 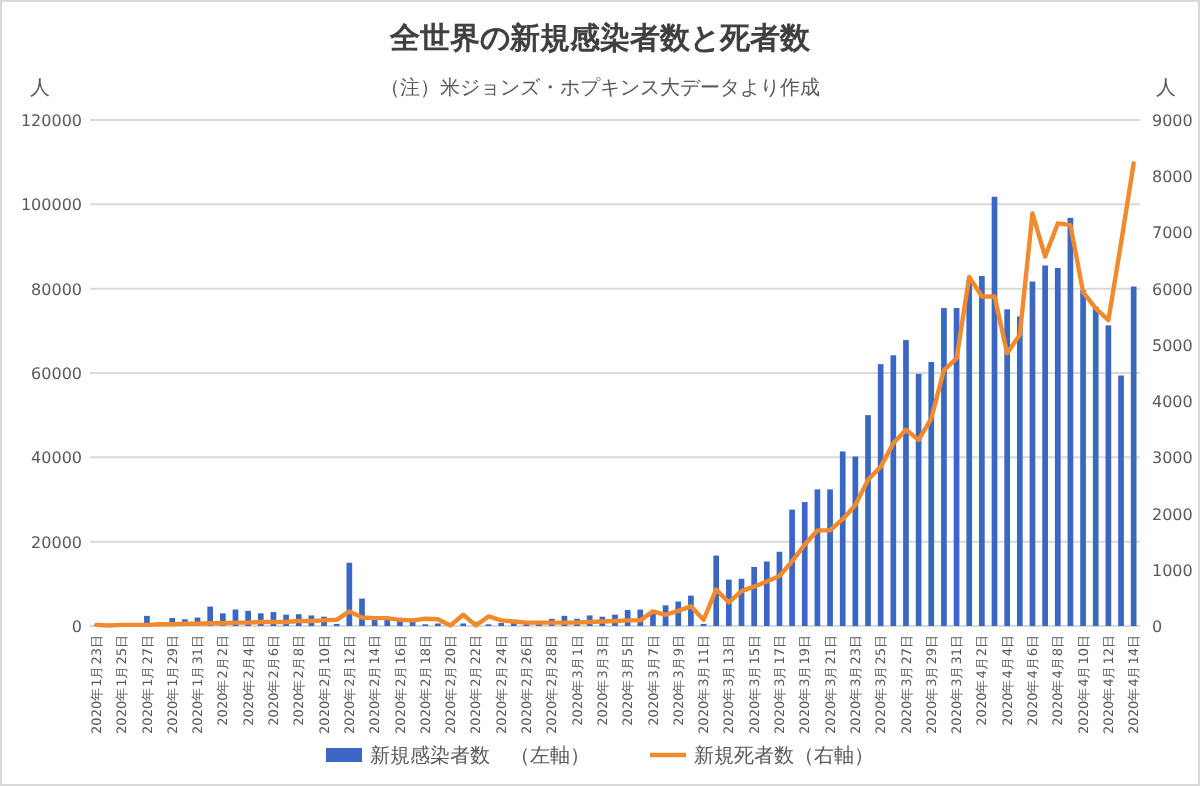 What do you see at coordinates (600, 38) in the screenshot?
I see `chart-title: 全世界の新規感染者数と死者数` at bounding box center [600, 38].